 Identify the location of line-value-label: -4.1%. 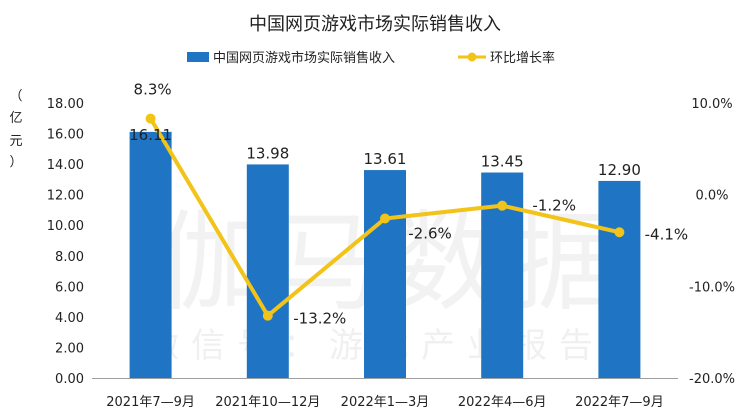
(667, 234).